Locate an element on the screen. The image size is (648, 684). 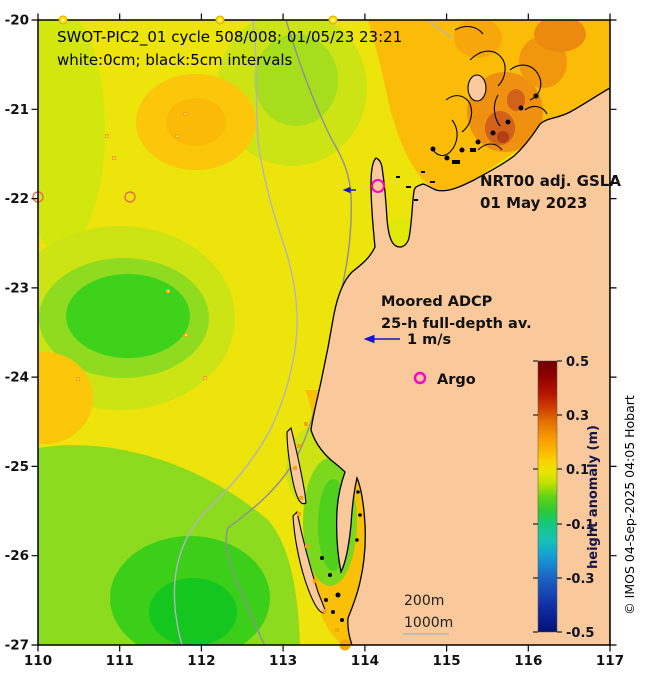
colorbar-tick: 0.1 is located at coordinates (577, 470).